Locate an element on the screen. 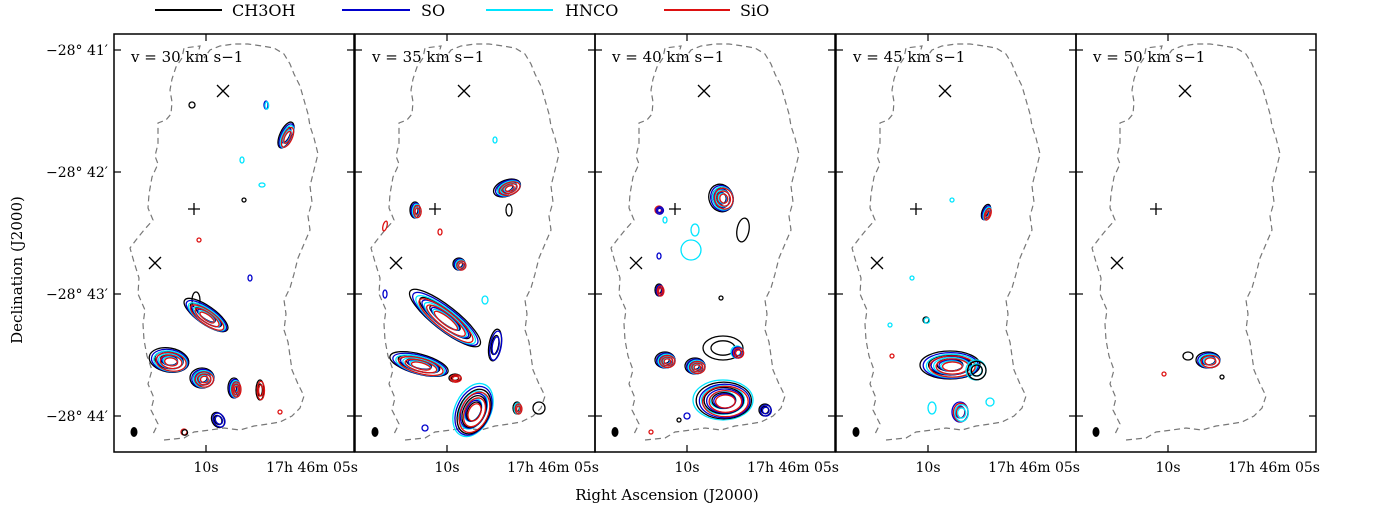  legend: CH3OH SO HNCO SiO is located at coordinates (462, 10).